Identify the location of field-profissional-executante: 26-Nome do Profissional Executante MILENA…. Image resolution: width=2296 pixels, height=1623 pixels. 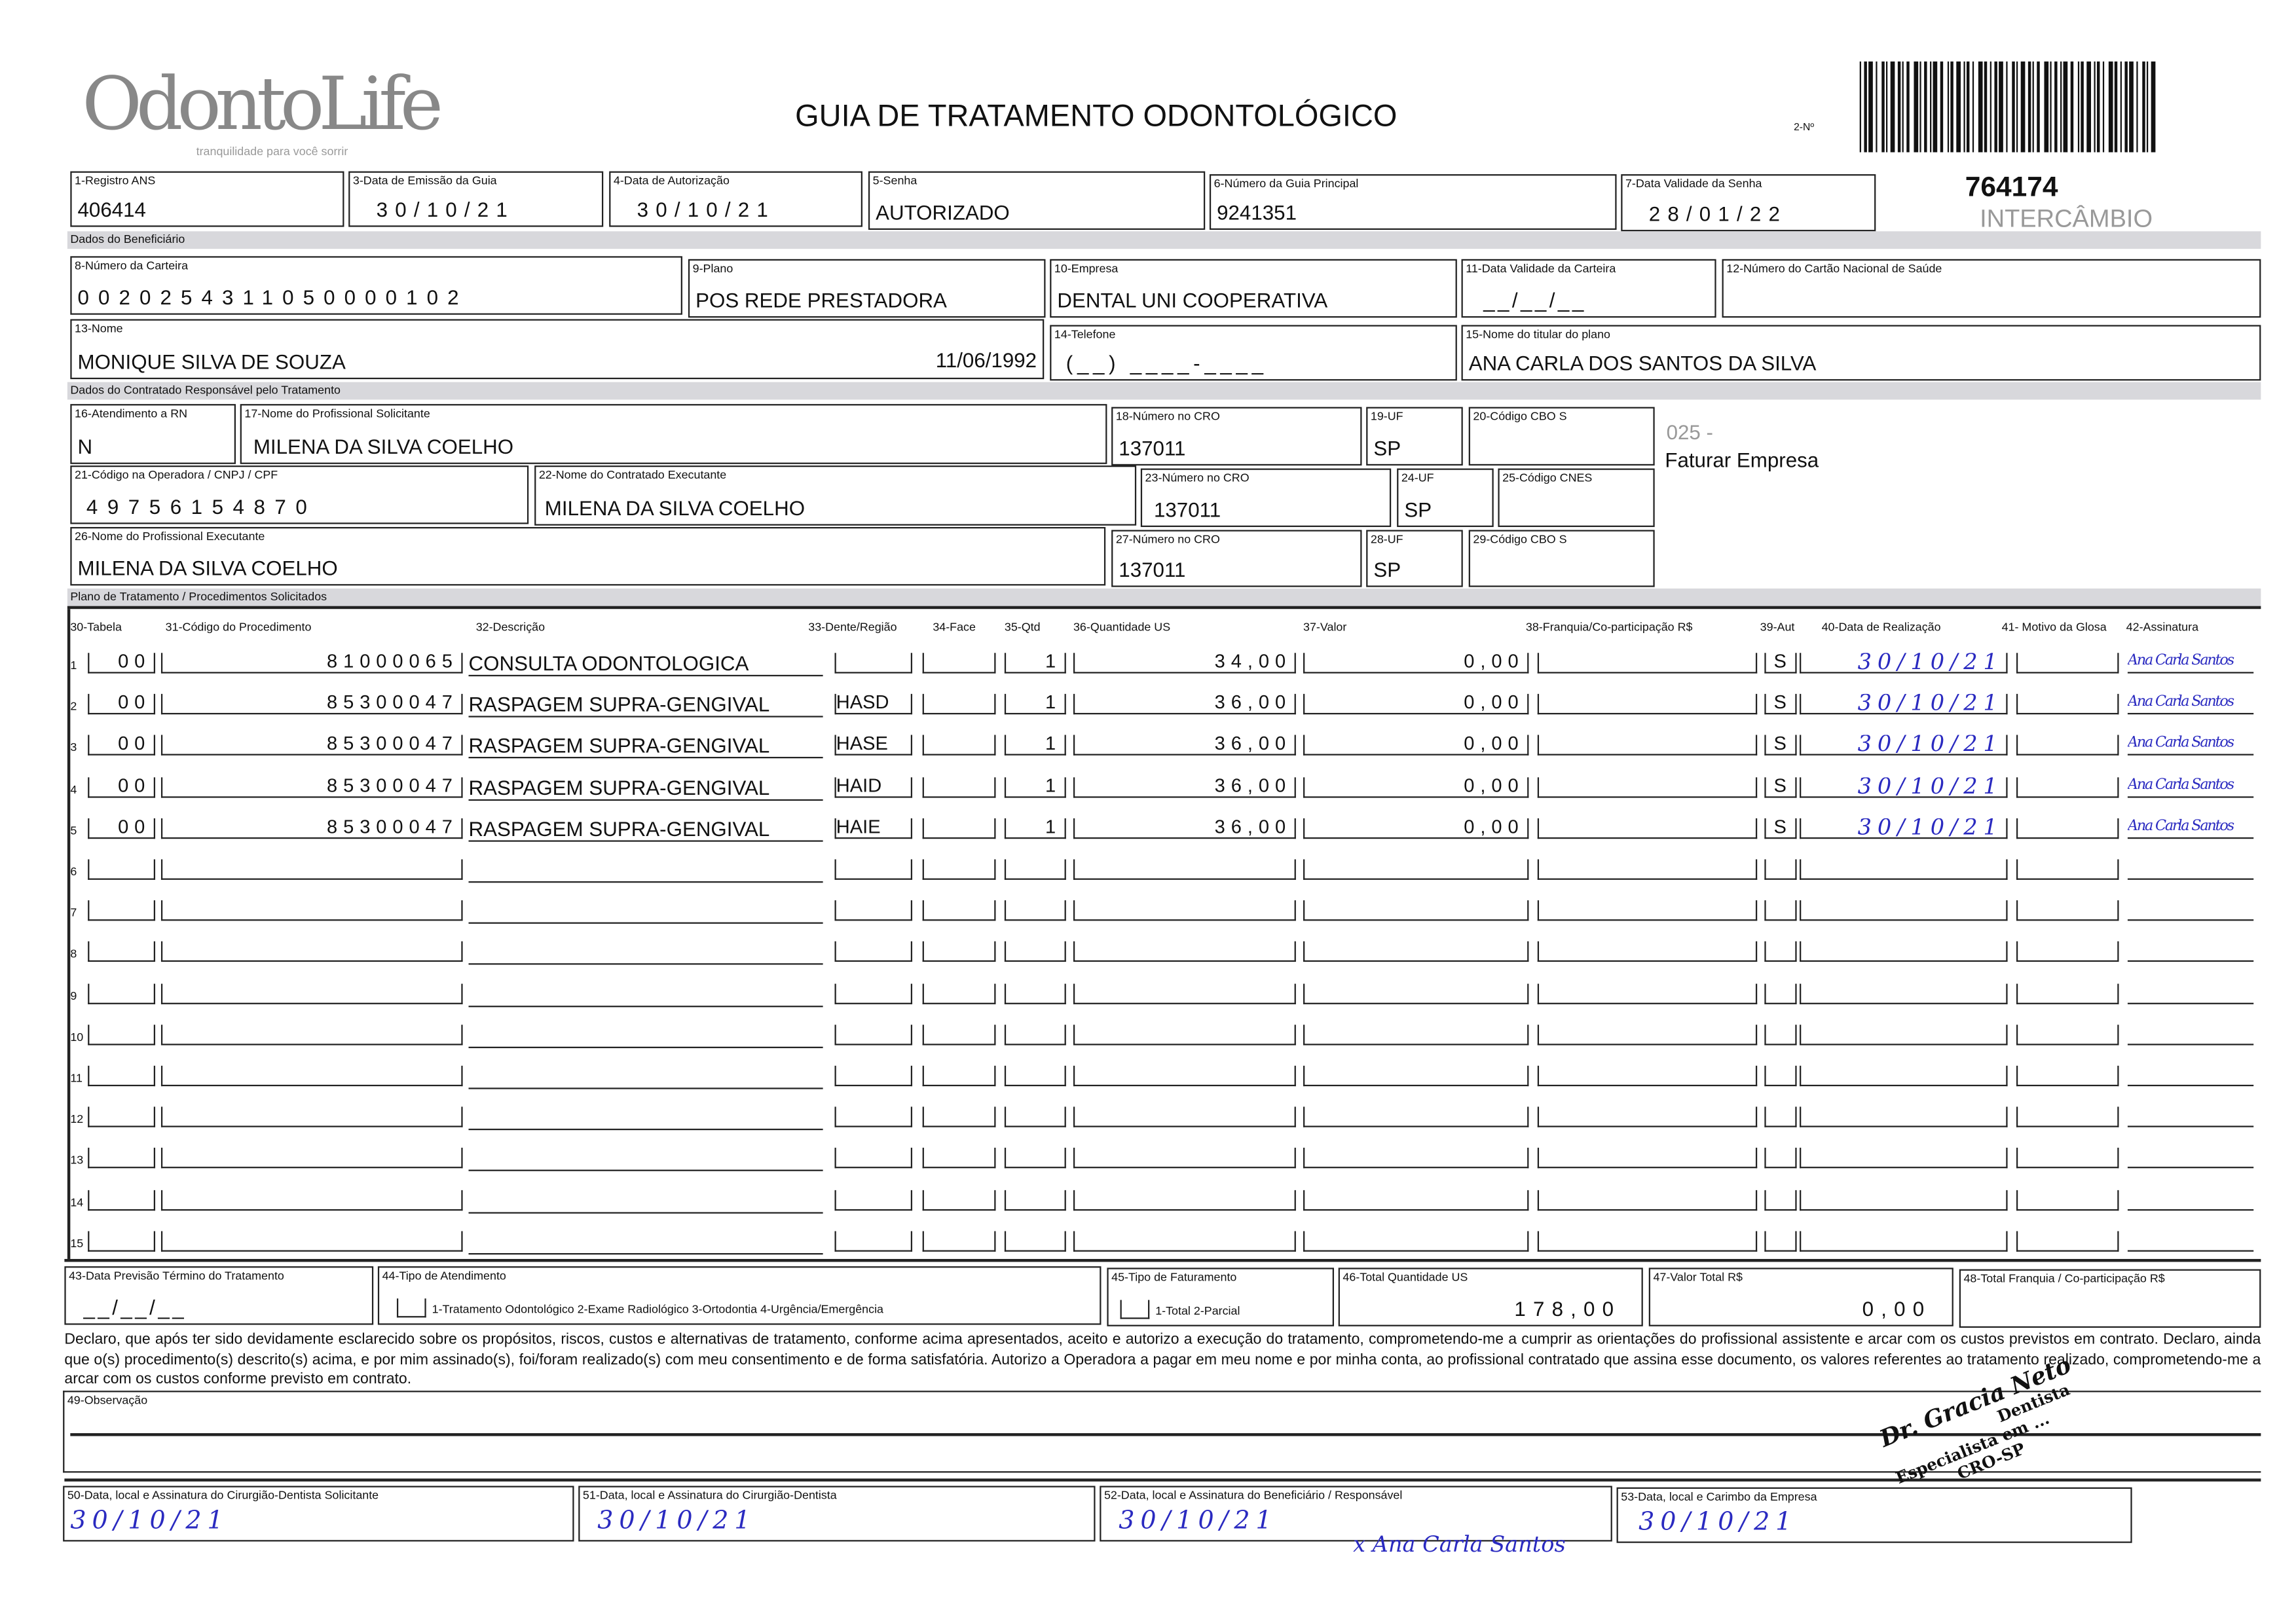
(588, 556).